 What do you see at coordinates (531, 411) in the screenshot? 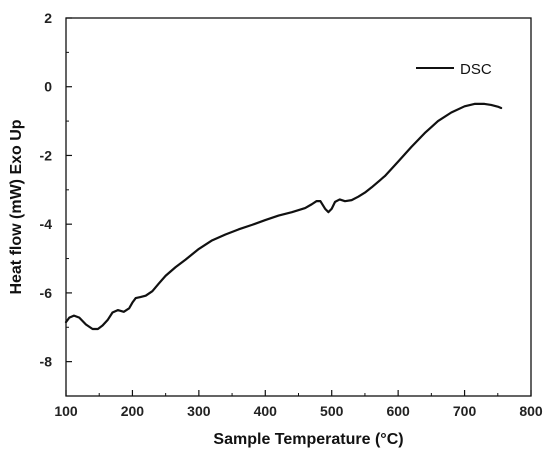
I see `x-tick-label: 800` at bounding box center [531, 411].